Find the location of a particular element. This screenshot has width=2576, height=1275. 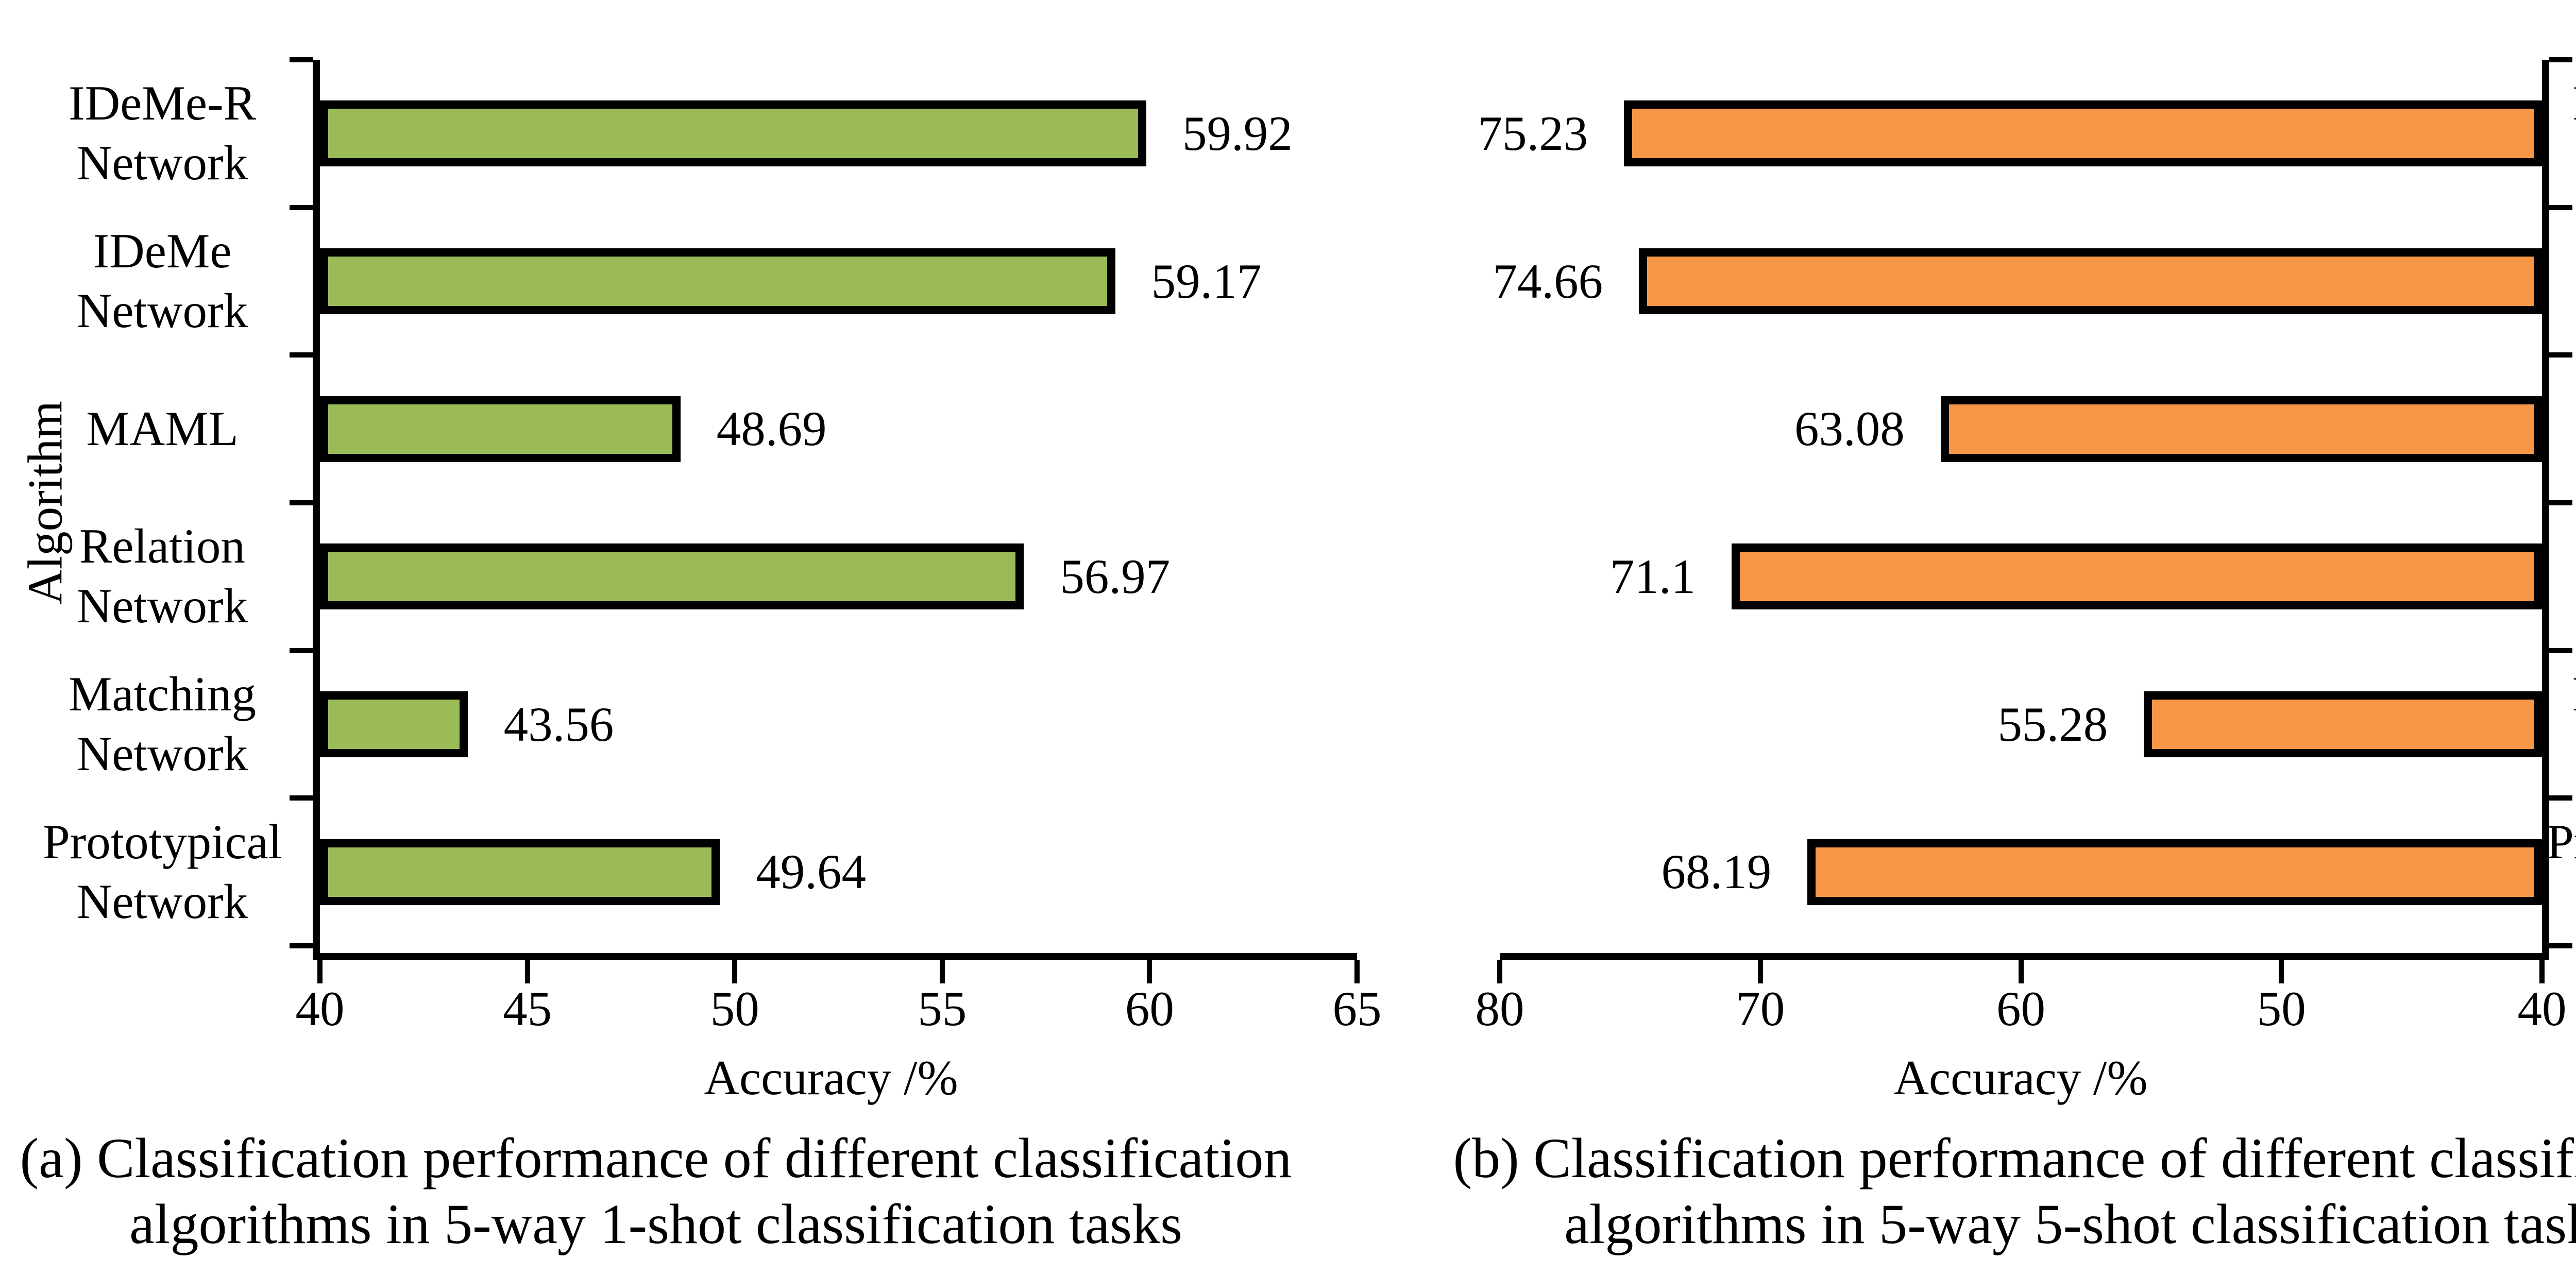

chart-a-category-label-3: Relation Network is located at coordinates (162, 576).